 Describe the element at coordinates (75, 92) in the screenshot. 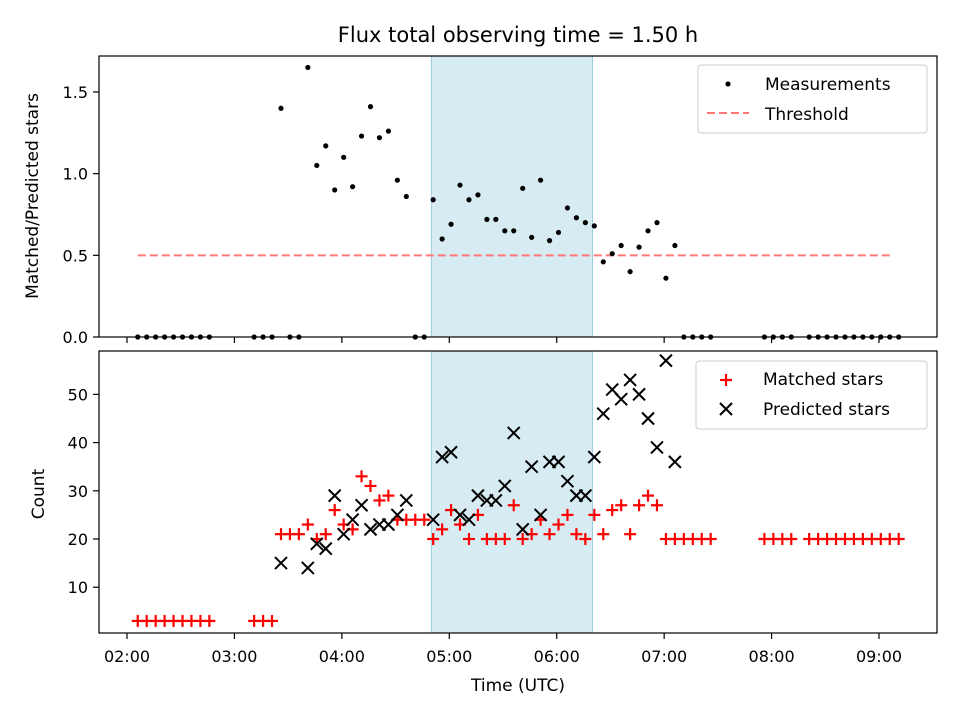

I see `top-y-tick-label: 1.5` at that location.